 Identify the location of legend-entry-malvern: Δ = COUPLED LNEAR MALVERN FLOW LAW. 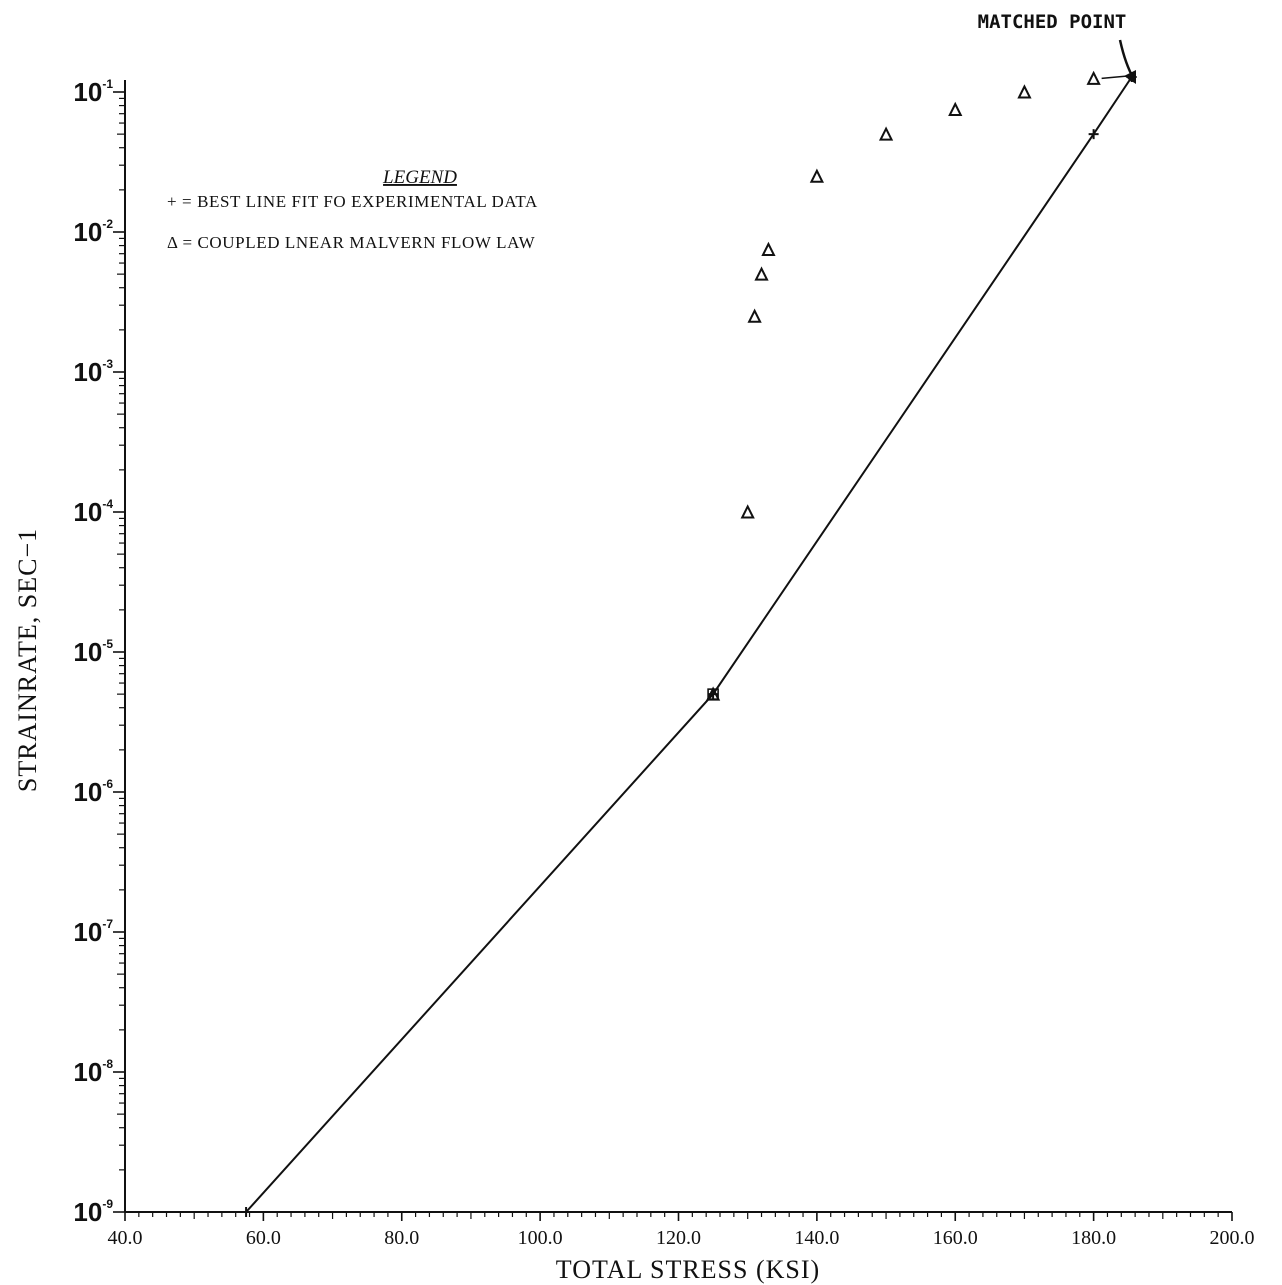
(351, 242).